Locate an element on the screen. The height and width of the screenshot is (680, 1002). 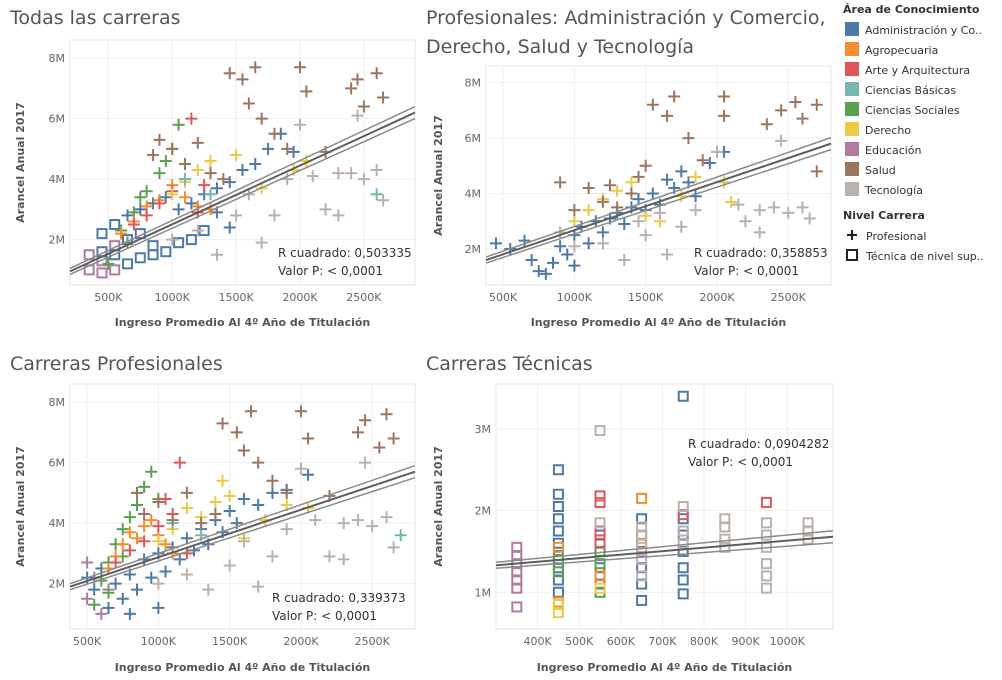
legend-area-item: Administración y Co.. is located at coordinates (913, 29).